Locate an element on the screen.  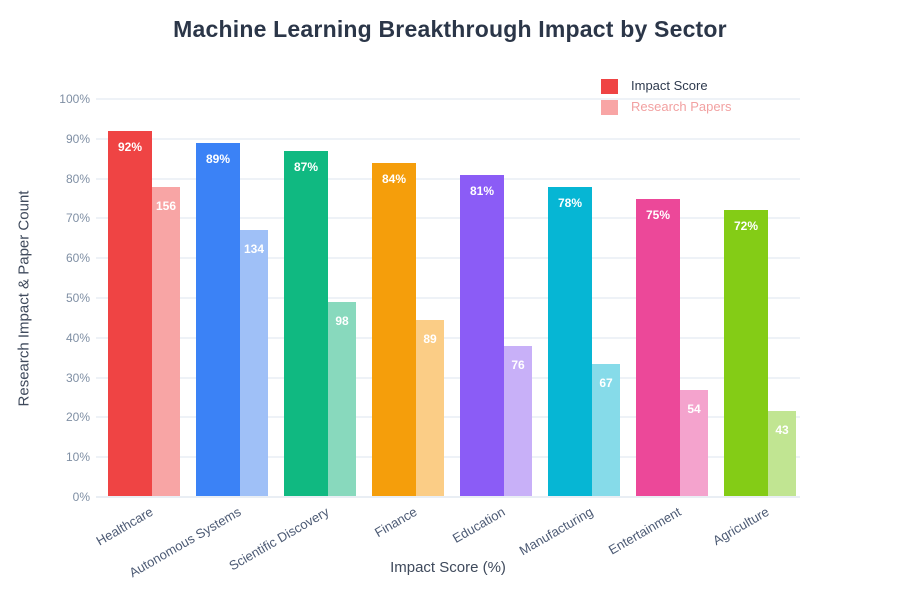
bar-value-label: 92% is located at coordinates (130, 146).